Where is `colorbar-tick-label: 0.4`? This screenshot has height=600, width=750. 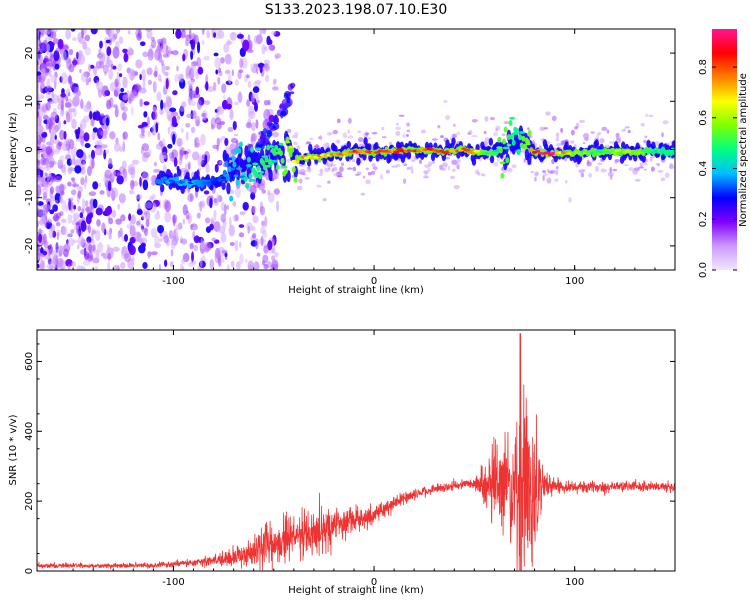 colorbar-tick-label: 0.4 is located at coordinates (703, 169).